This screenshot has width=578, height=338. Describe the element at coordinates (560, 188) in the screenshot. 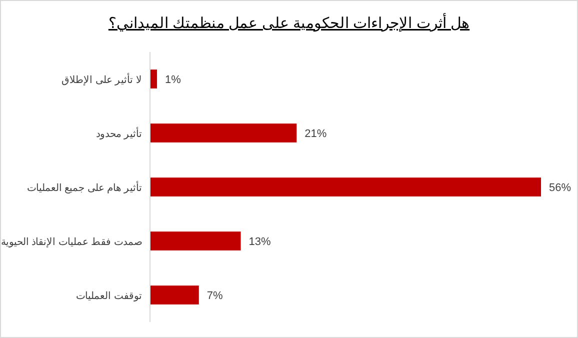

I see `data-label: 56%` at that location.